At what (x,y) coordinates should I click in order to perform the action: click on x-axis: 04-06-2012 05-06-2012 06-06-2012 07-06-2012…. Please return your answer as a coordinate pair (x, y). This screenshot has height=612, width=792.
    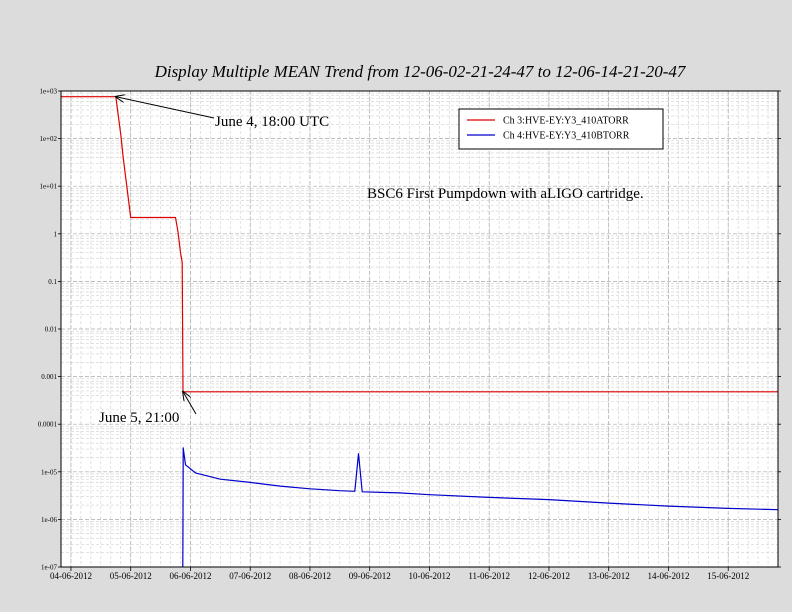
    Looking at the image, I should click on (399, 574).